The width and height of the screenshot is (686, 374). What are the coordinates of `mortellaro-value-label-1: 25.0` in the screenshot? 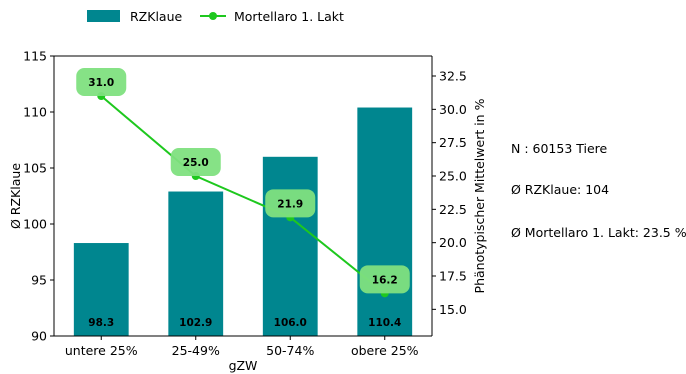 It's located at (196, 163).